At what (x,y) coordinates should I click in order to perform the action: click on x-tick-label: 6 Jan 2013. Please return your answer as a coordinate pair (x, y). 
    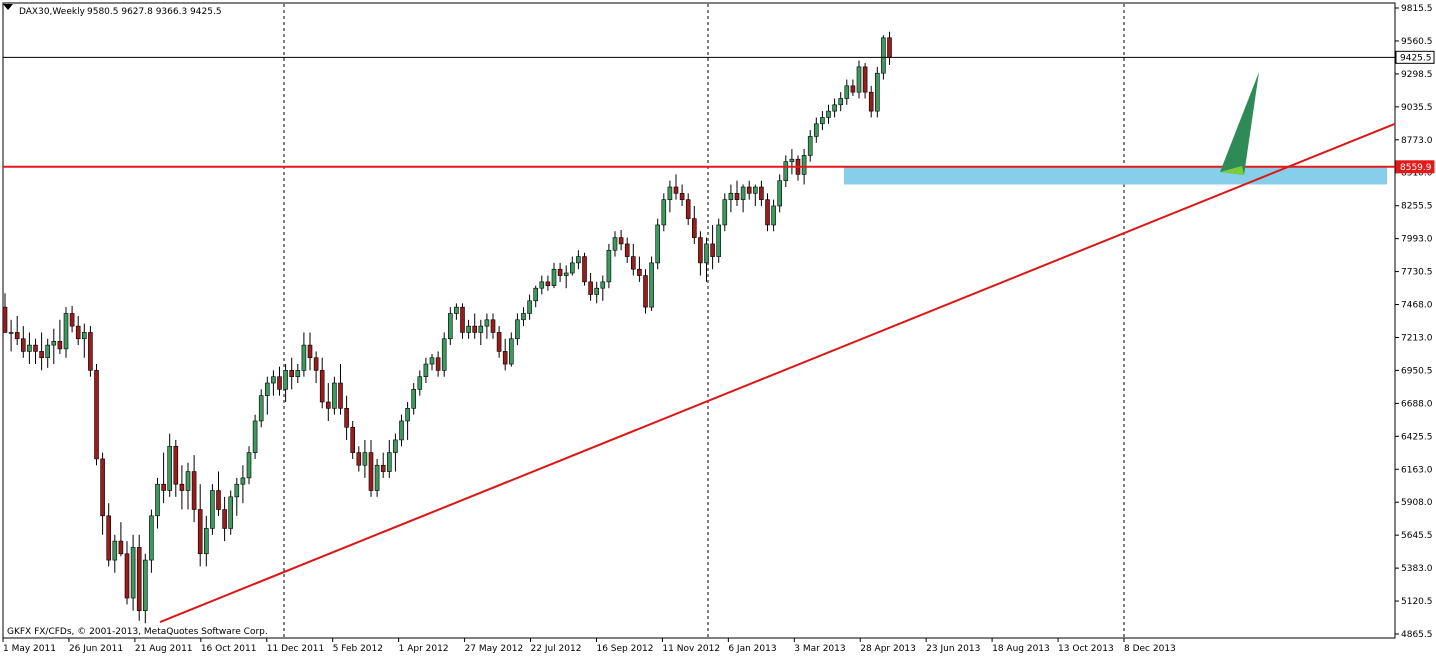
    Looking at the image, I should click on (752, 649).